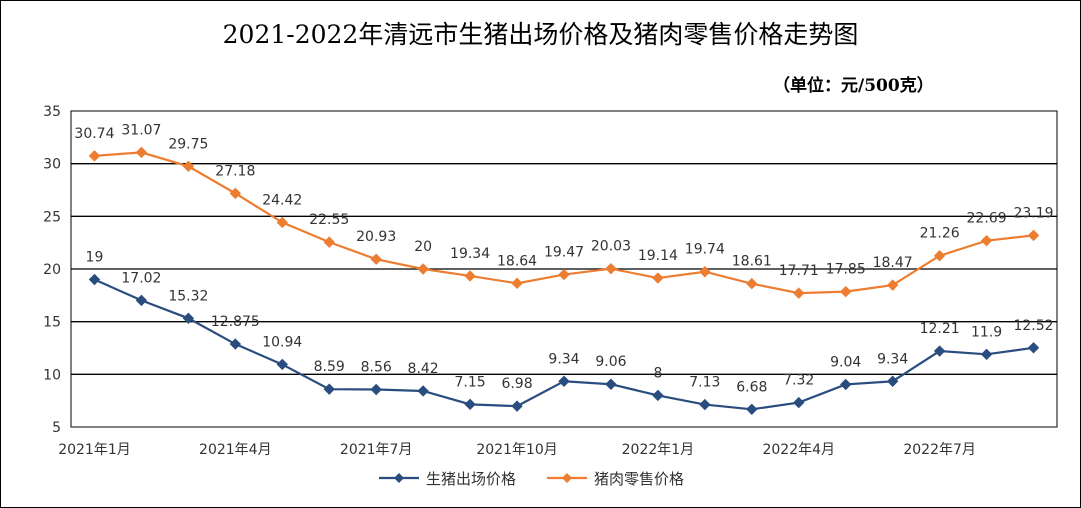 The image size is (1081, 508). I want to click on x-tick-label: 2022年1月, so click(658, 450).